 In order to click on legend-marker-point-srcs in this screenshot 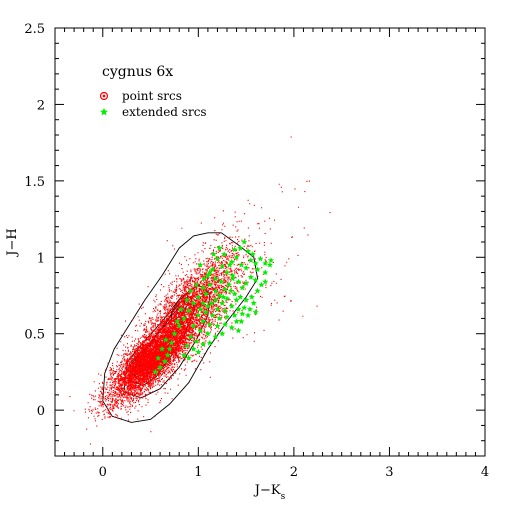, I will do `click(104, 96)`.